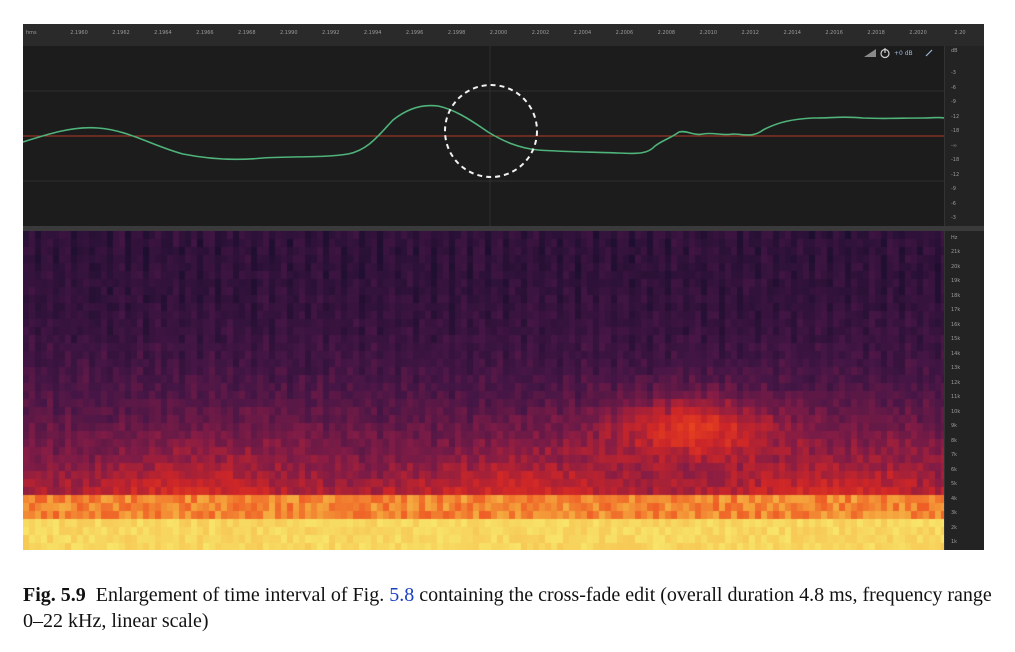  What do you see at coordinates (954, 51) in the screenshot?
I see `db-unit-label: dB` at bounding box center [954, 51].